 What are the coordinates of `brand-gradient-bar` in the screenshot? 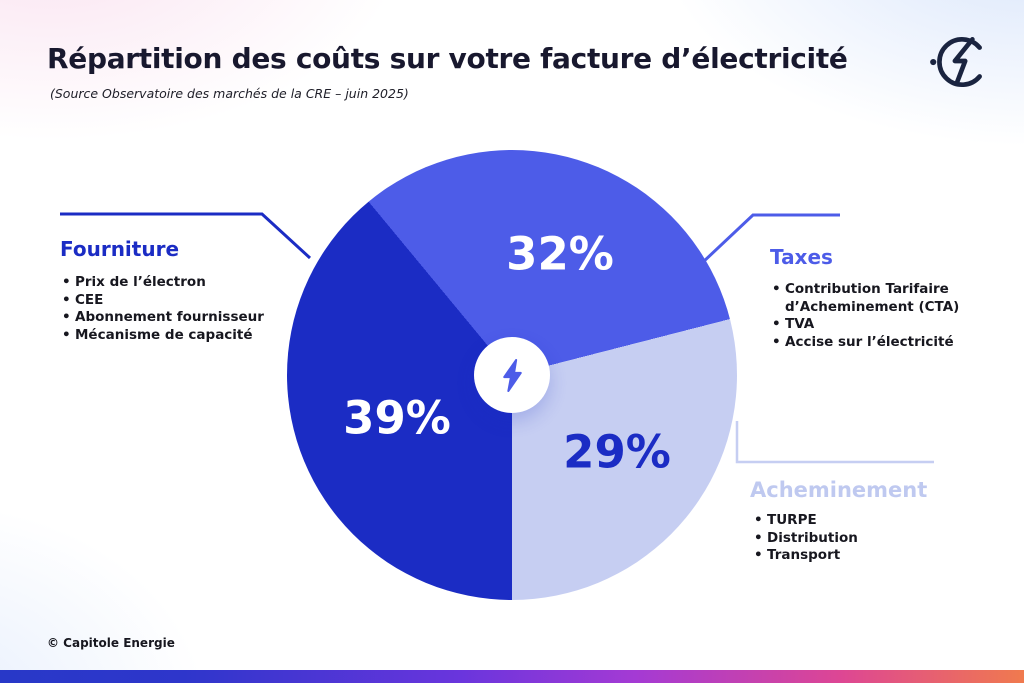 It's located at (512, 676).